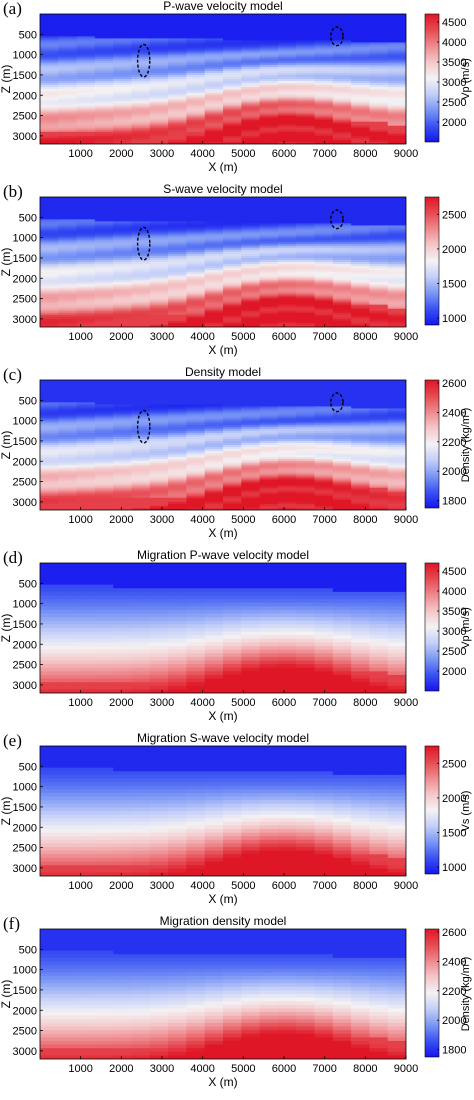 Image resolution: width=474 pixels, height=1100 pixels. Describe the element at coordinates (223, 372) in the screenshot. I see `chart-title: Density model` at that location.